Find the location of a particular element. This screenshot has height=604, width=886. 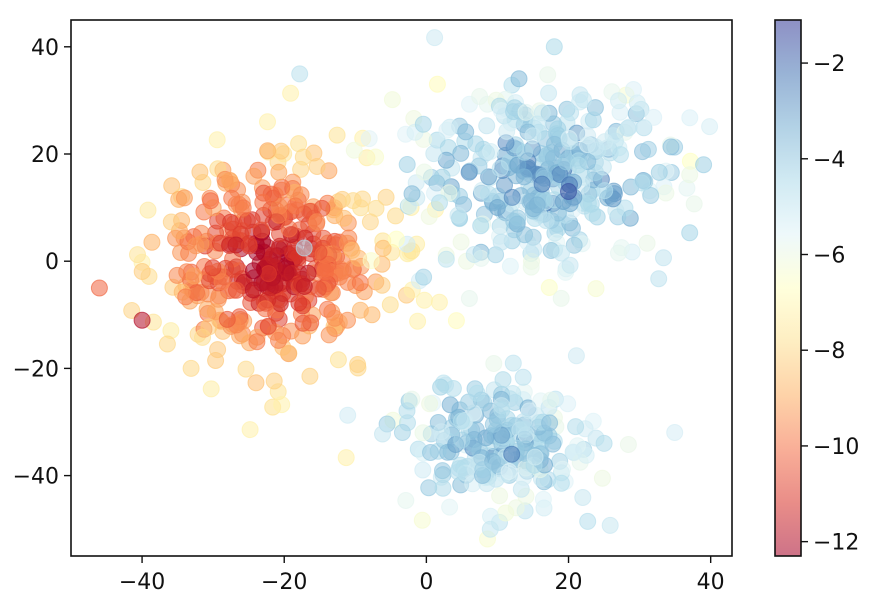

y-axis: 40 20 0 −20 −40 is located at coordinates (42, 263).